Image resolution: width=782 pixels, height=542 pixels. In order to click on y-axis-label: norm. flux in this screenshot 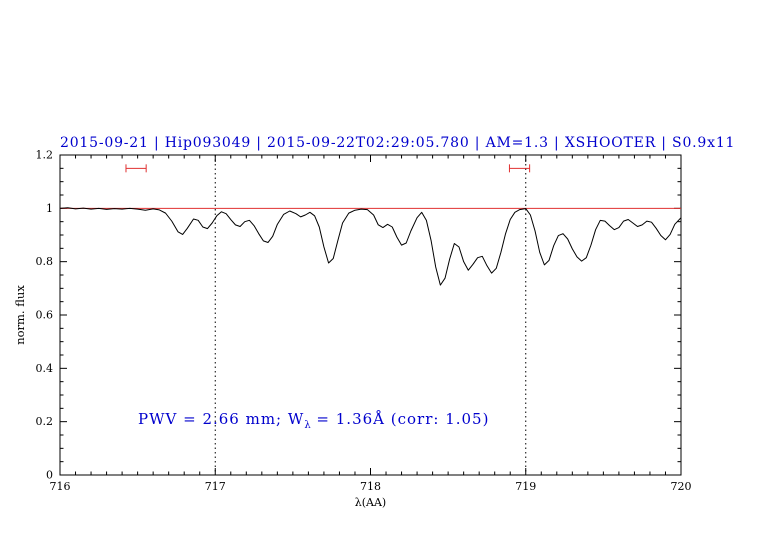, I will do `click(20, 315)`.